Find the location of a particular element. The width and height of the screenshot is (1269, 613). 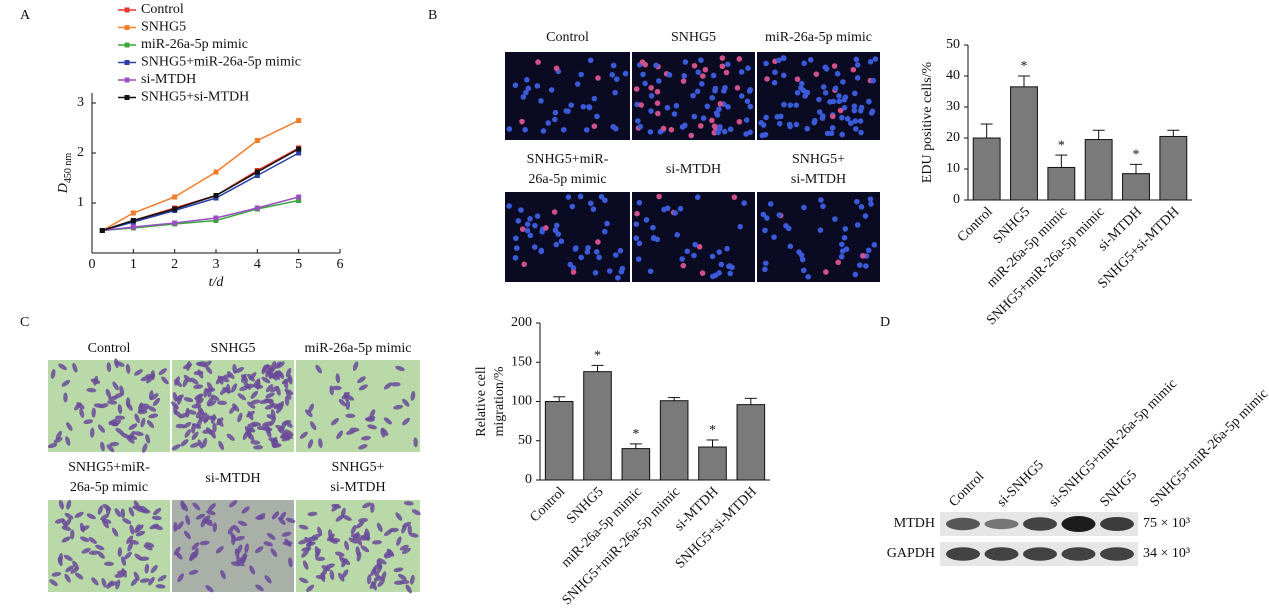

row-label: MTDH is located at coordinates (914, 523).